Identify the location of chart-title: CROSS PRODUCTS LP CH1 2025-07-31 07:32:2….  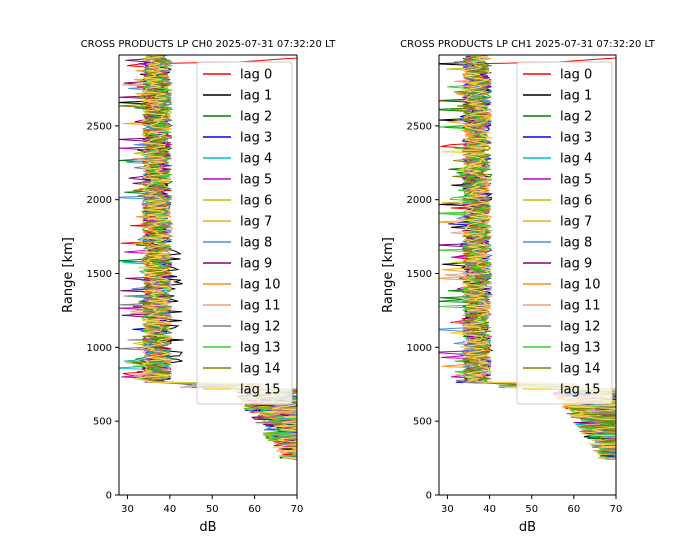
(528, 44).